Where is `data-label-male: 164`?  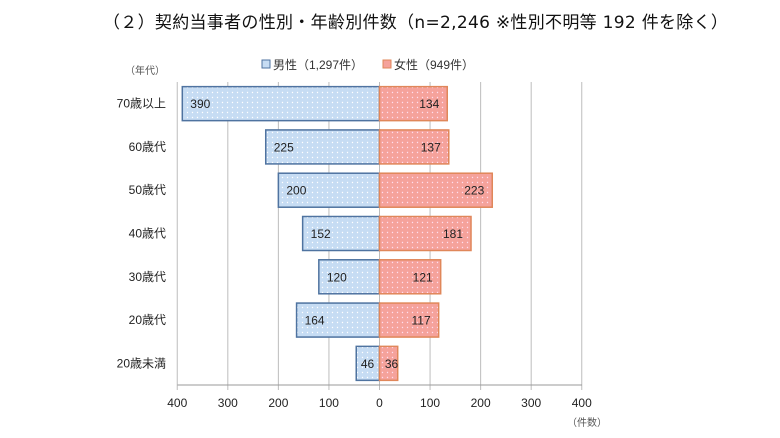
data-label-male: 164 is located at coordinates (315, 321).